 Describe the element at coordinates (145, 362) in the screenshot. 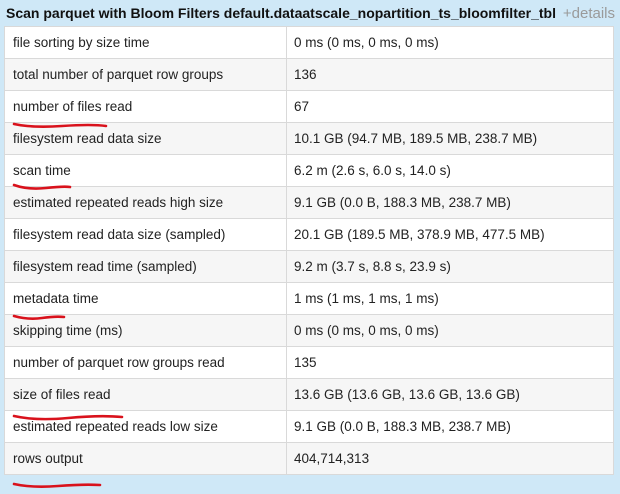

I see `metric-name: number of parquet row groups read` at that location.